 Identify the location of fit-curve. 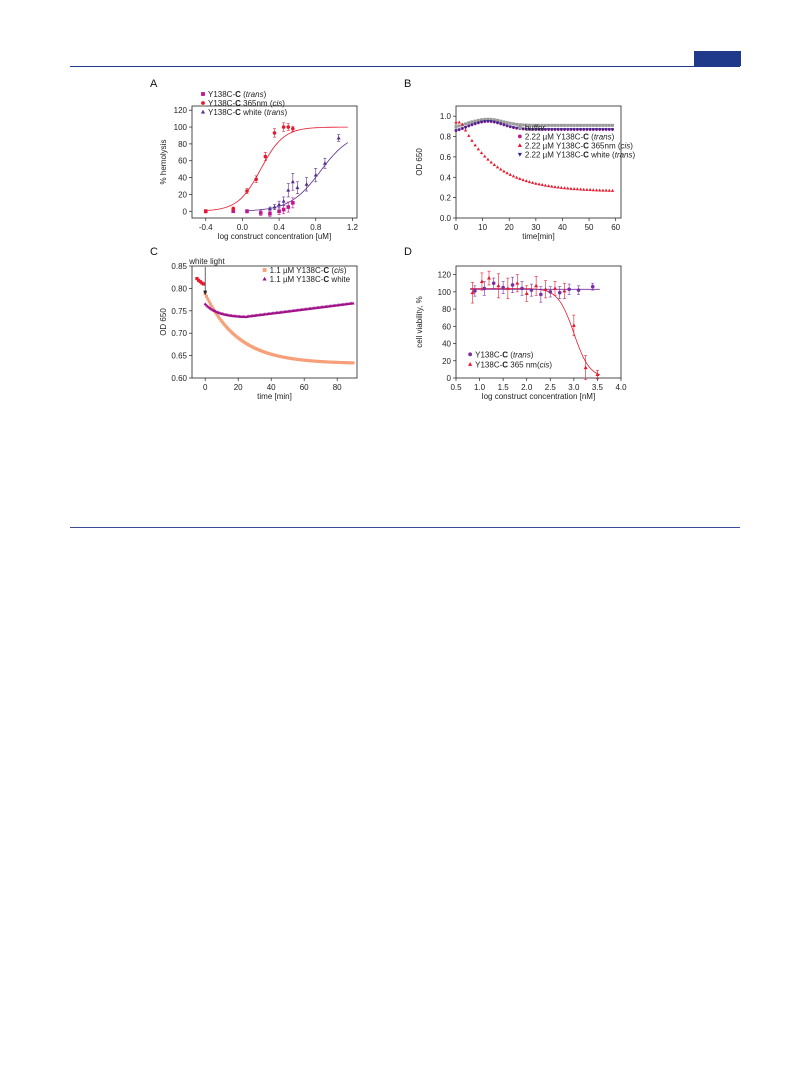
(297, 176).